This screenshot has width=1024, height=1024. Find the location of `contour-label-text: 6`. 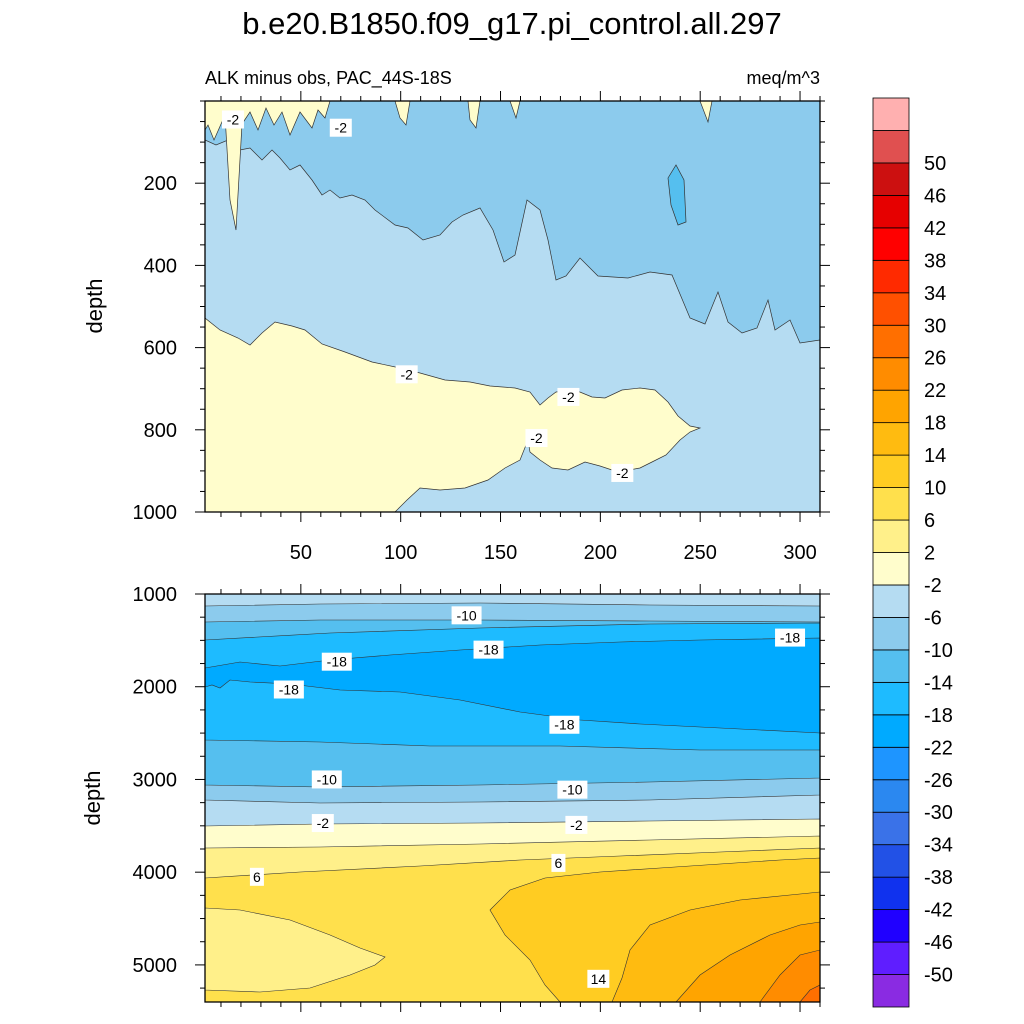

contour-label-text: 6 is located at coordinates (257, 877).